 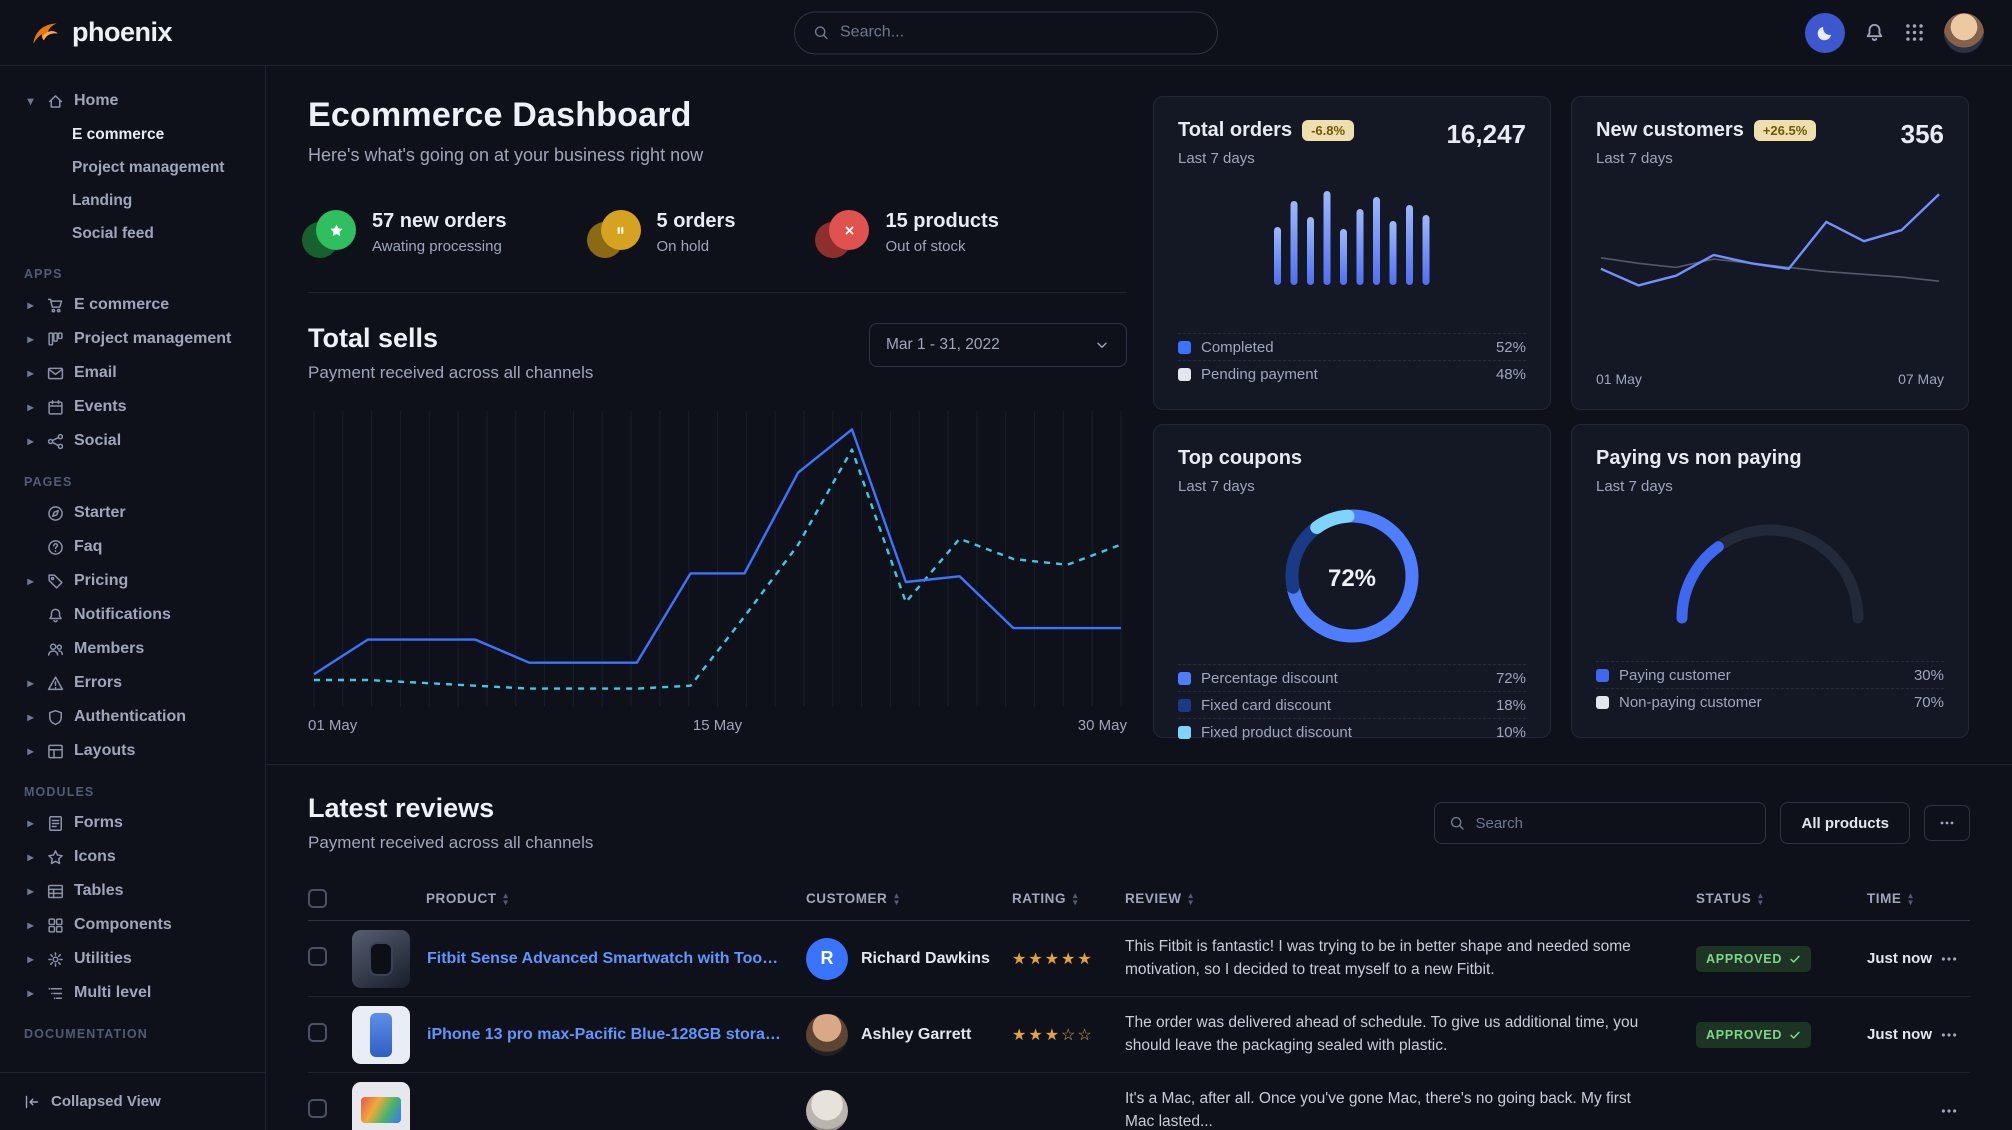 What do you see at coordinates (139, 959) in the screenshot?
I see `sidebar-item-utilities: ▸ Utilities` at bounding box center [139, 959].